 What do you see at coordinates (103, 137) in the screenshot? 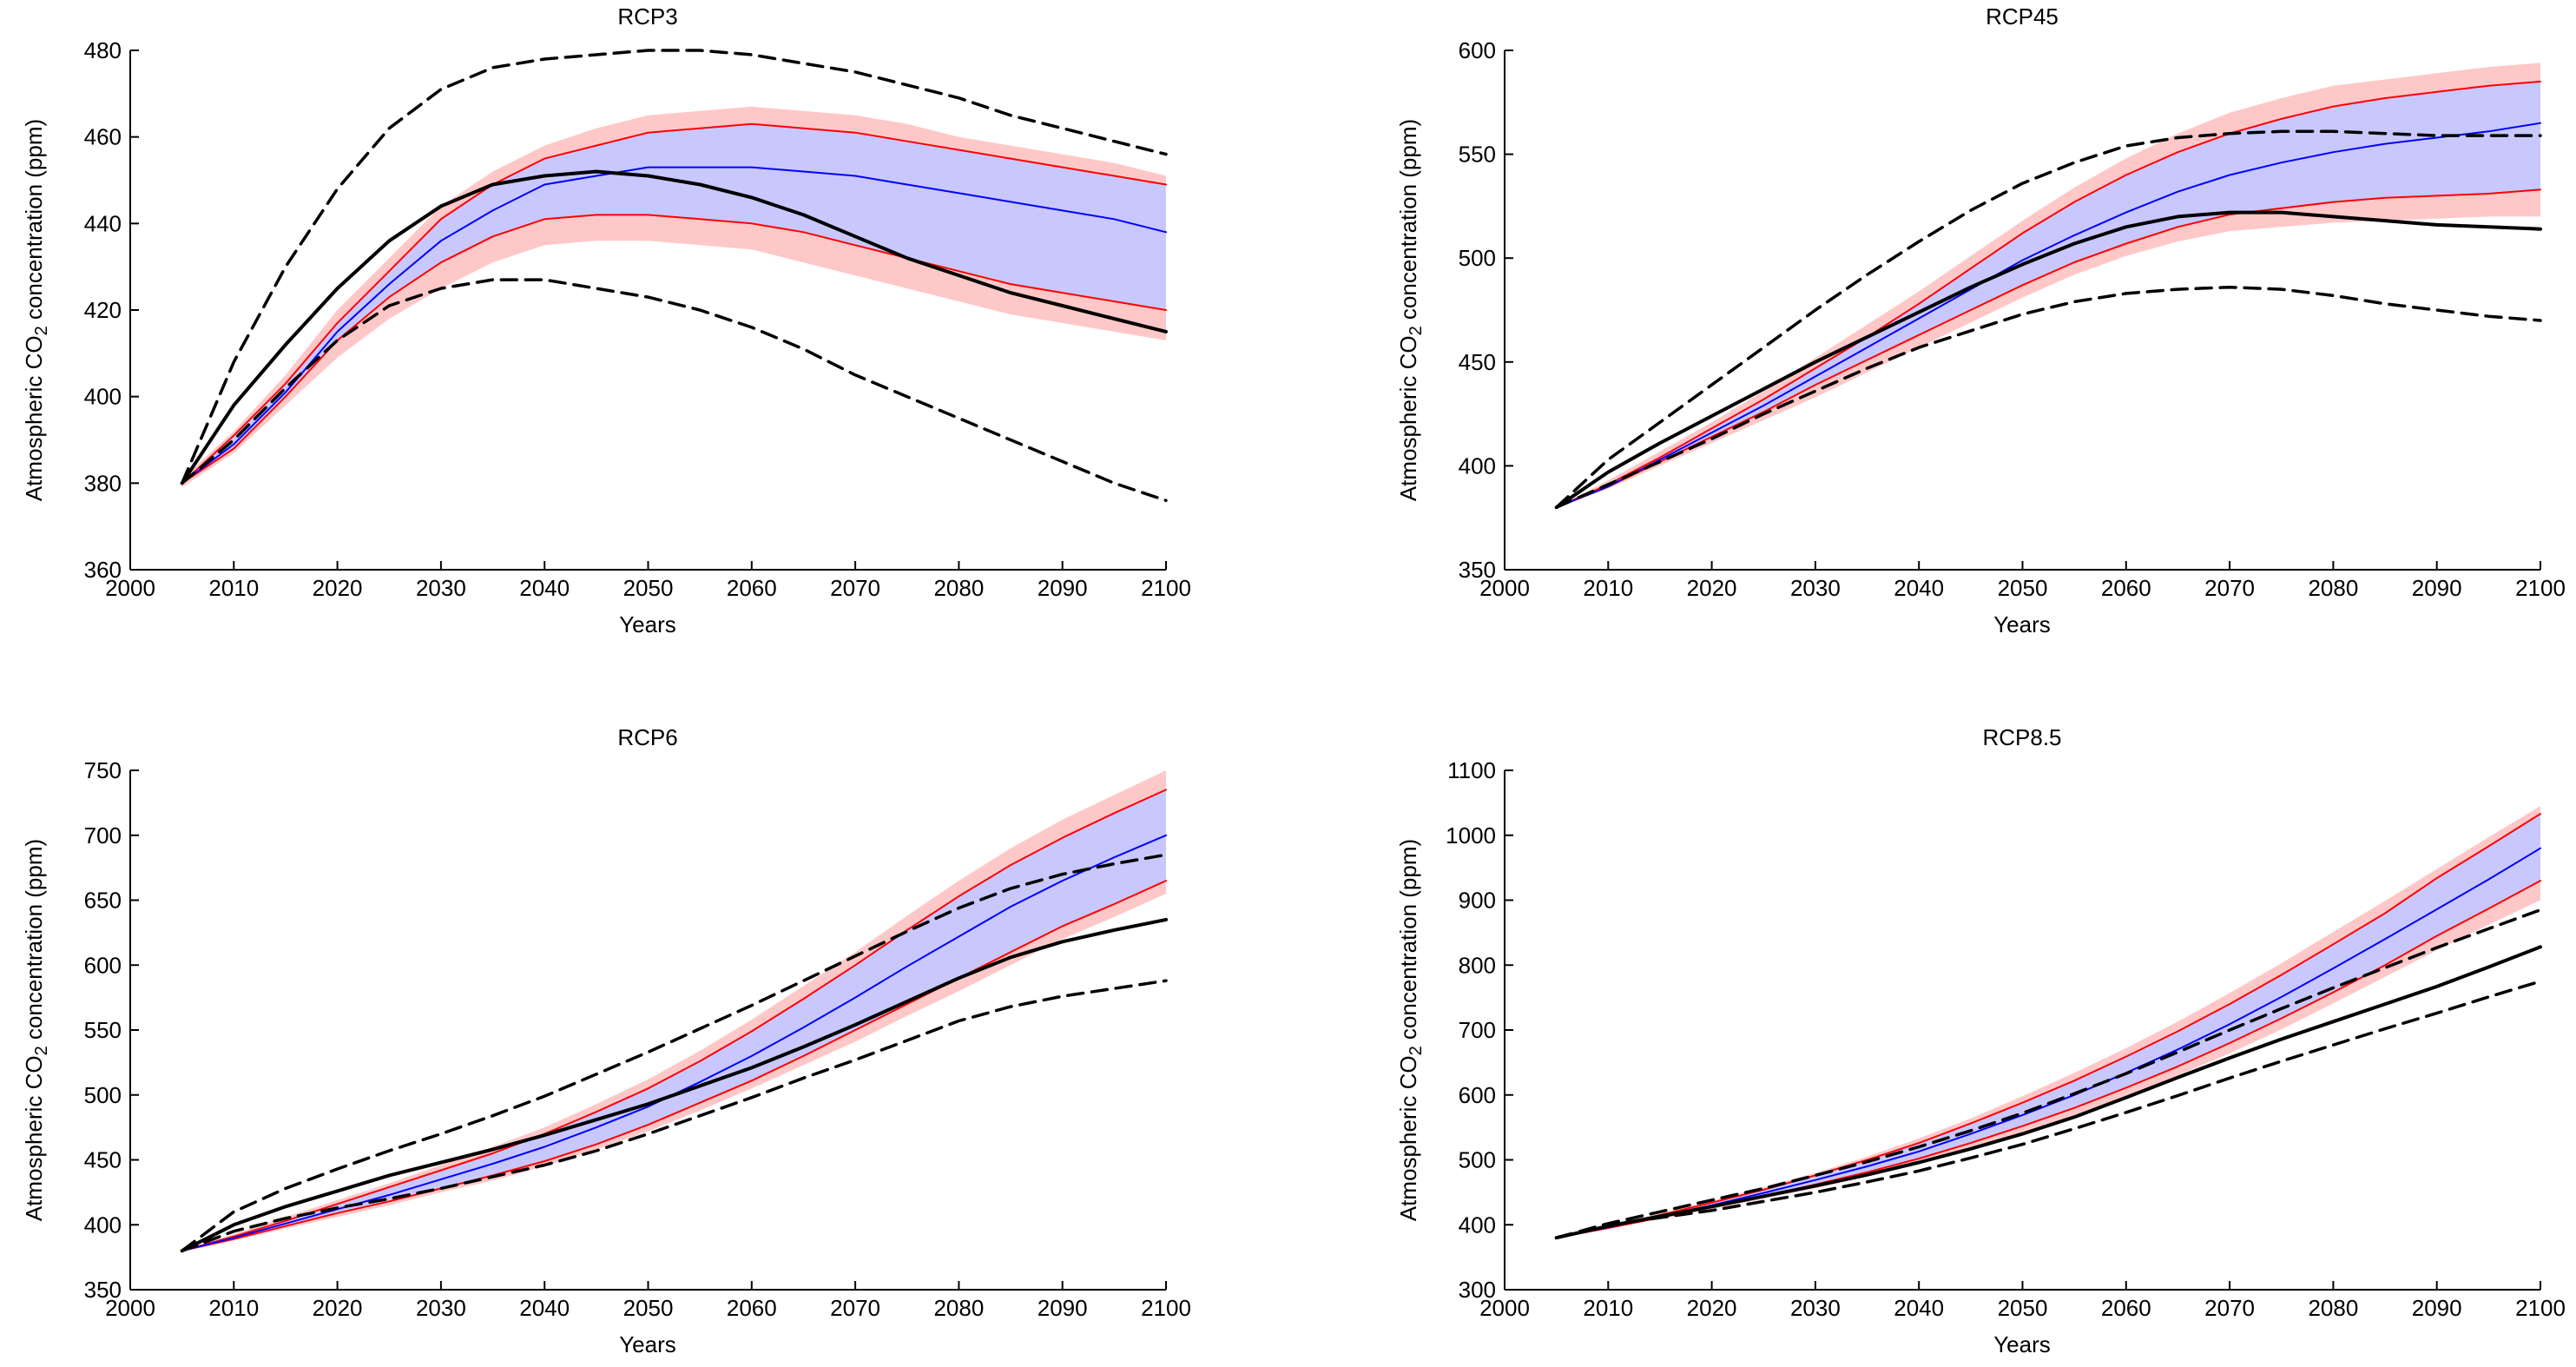
I see `y-tick-label: 460` at bounding box center [103, 137].